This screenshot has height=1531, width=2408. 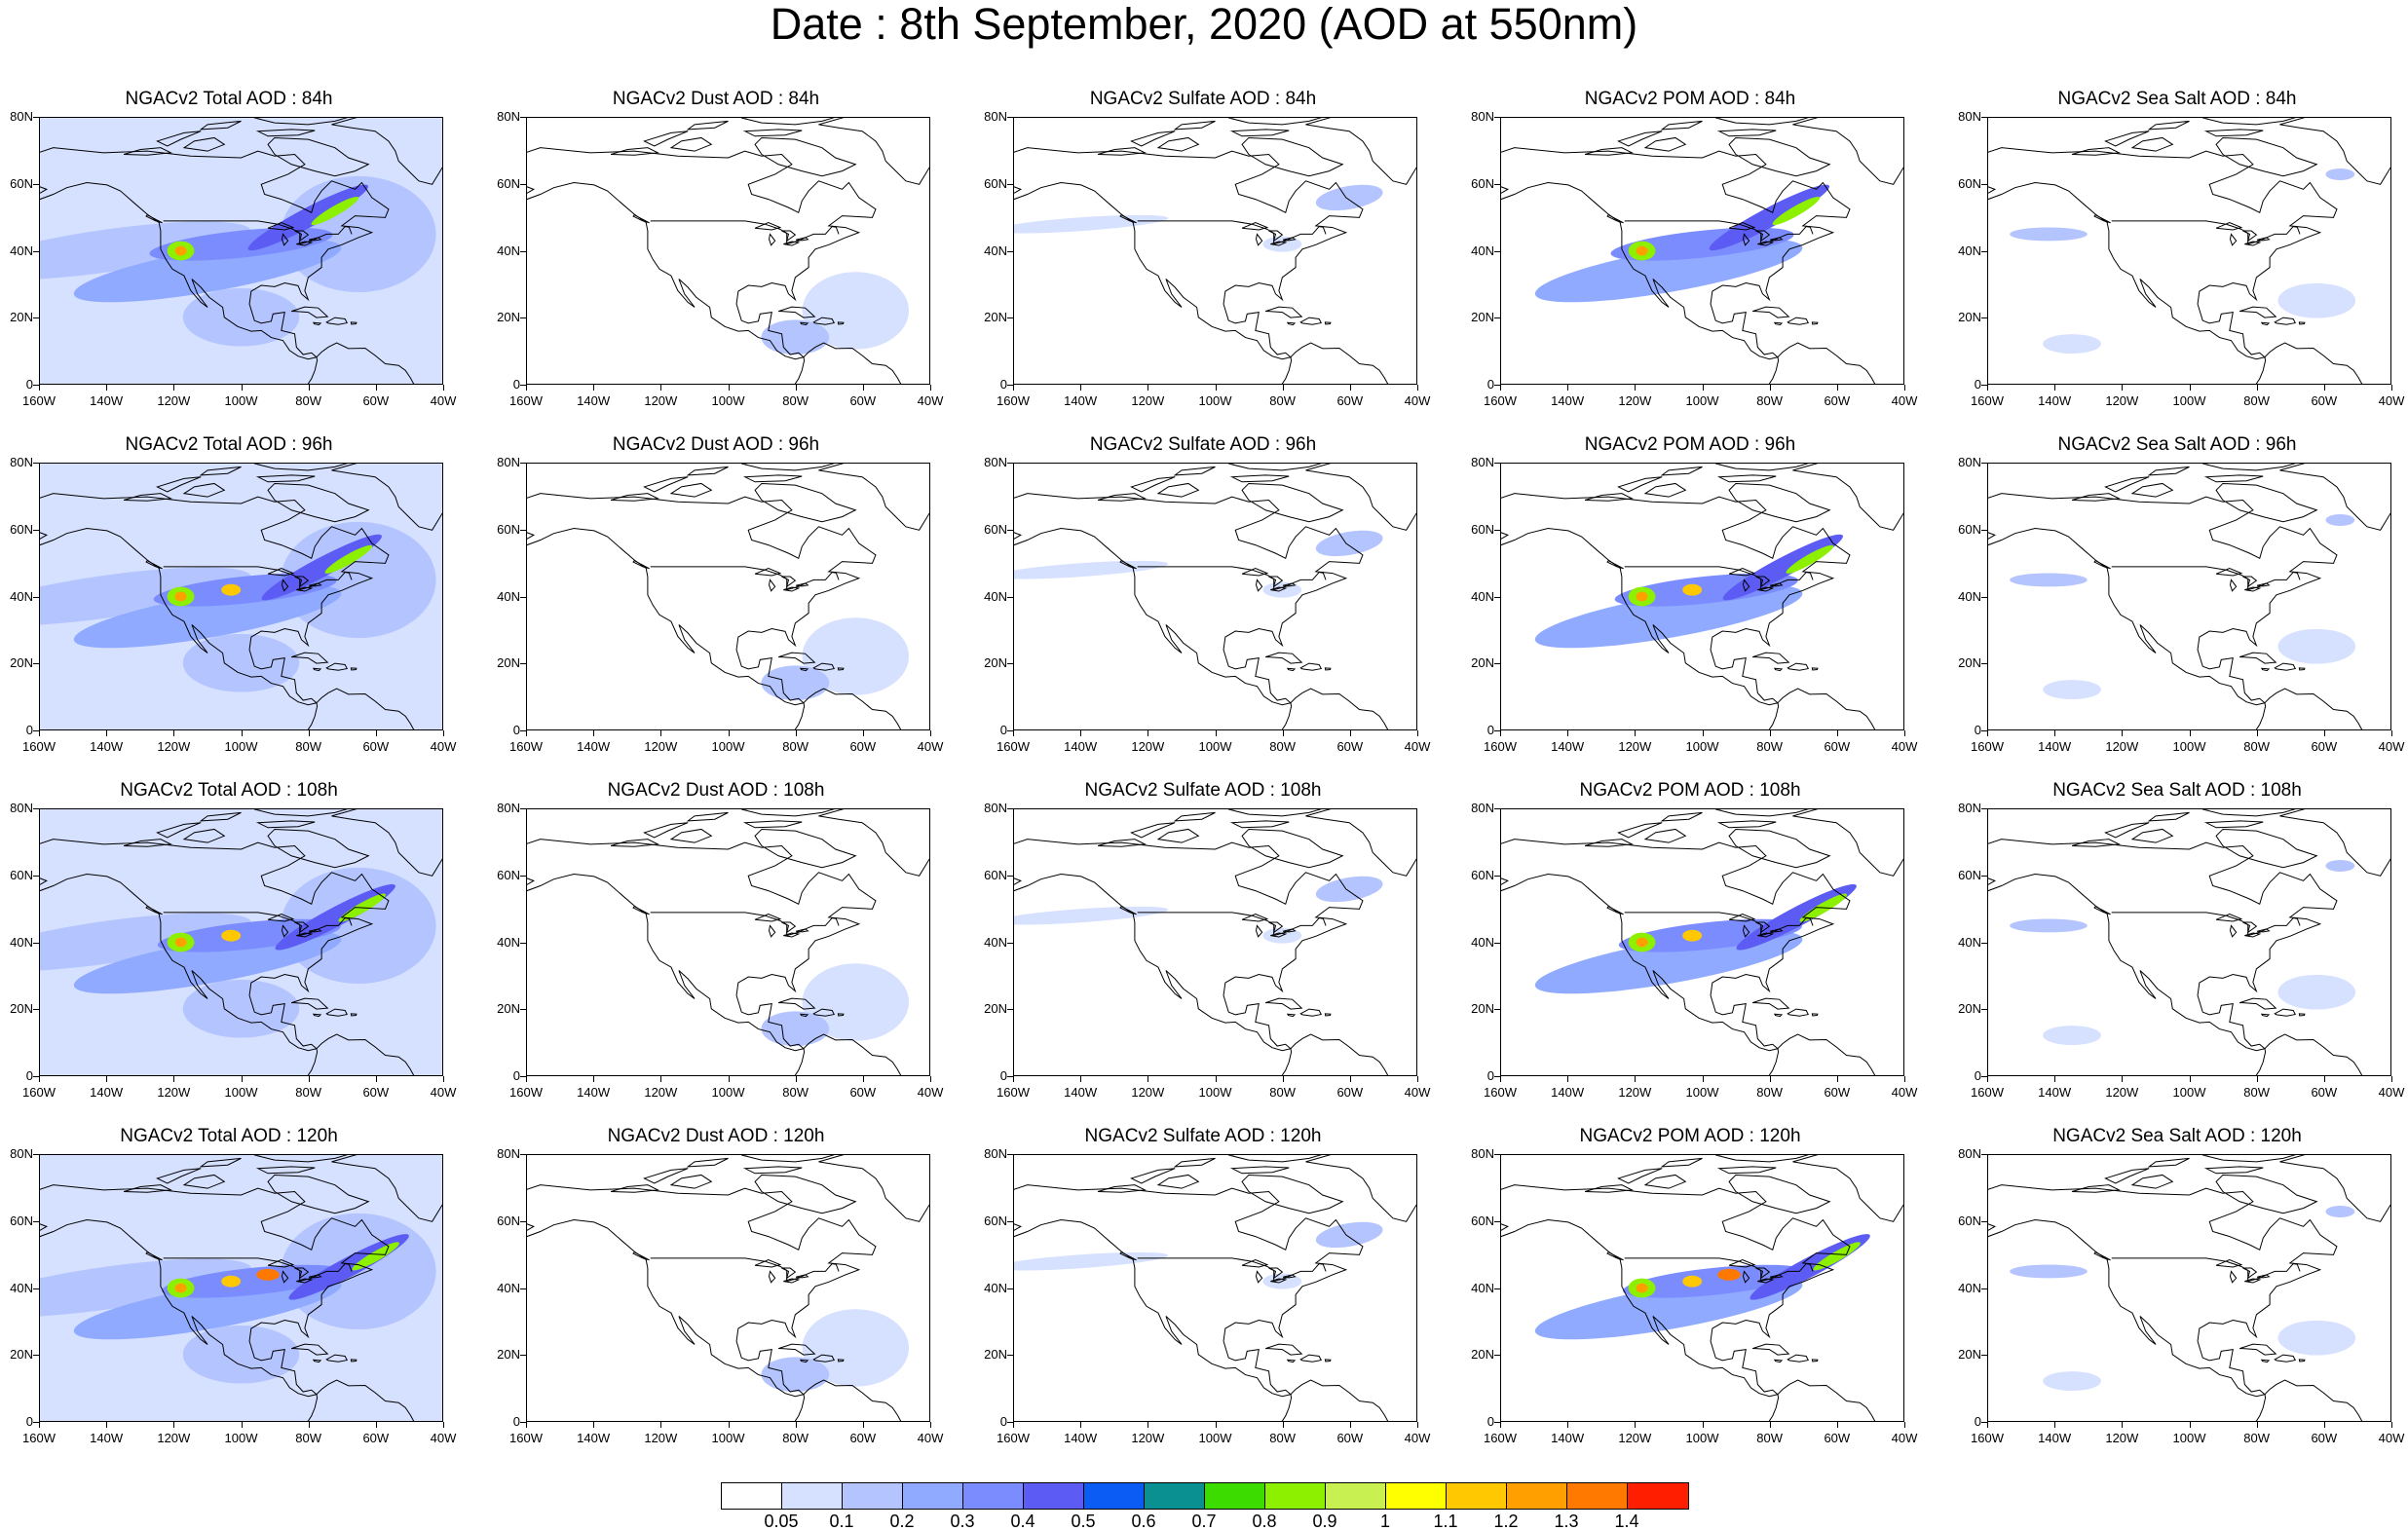 I want to click on colorbar-label: 0.2, so click(x=902, y=1521).